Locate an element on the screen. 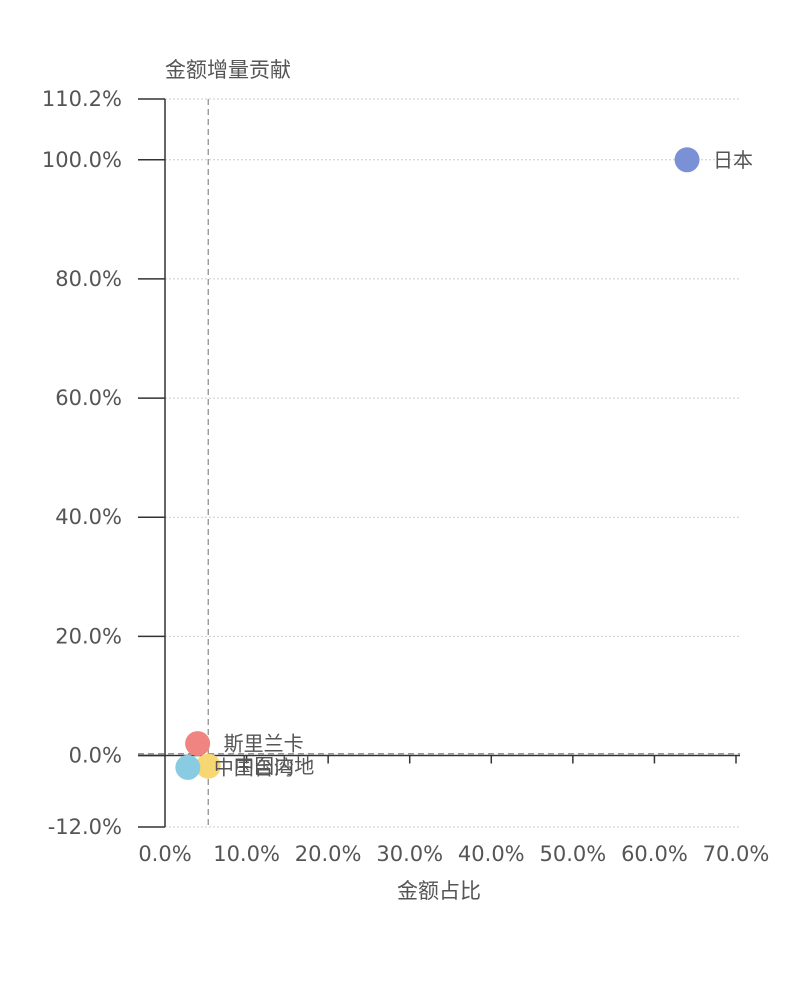 The image size is (804, 984). x-tick-label: 40.0% is located at coordinates (491, 854).